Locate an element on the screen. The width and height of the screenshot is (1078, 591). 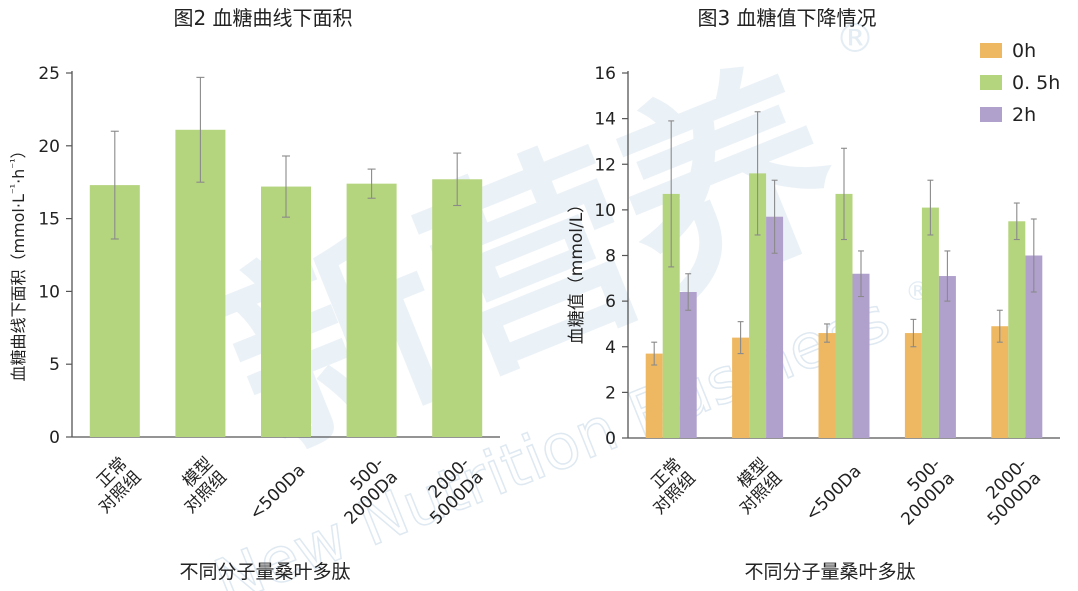
x-tick-label: 500-2000Da is located at coordinates (921, 491).